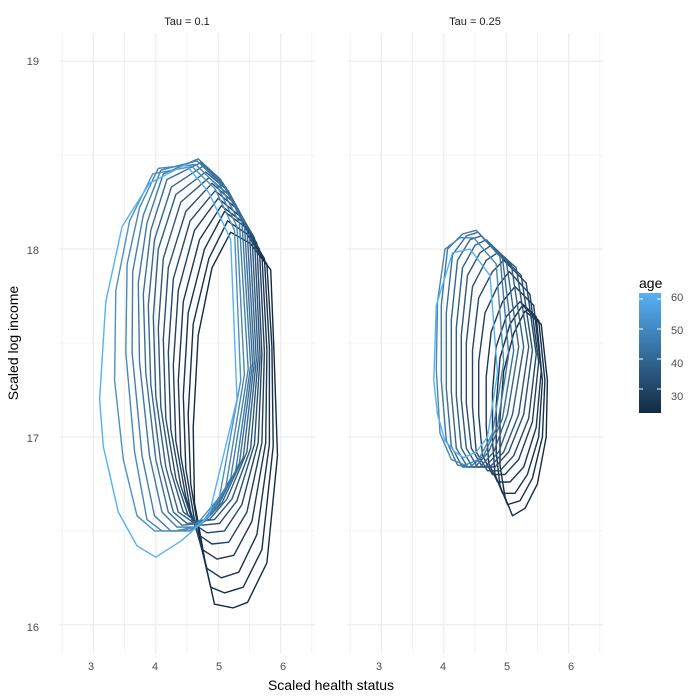 Image resolution: width=700 pixels, height=700 pixels. What do you see at coordinates (33, 439) in the screenshot?
I see `y-tick-label: 17` at bounding box center [33, 439].